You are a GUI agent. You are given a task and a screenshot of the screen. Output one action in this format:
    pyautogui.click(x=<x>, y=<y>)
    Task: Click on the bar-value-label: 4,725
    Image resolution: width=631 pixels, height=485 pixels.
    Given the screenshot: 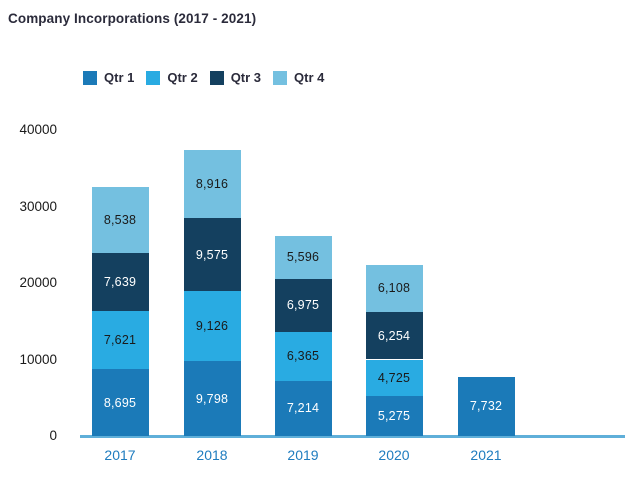 What is the action you would take?
    pyautogui.click(x=394, y=377)
    